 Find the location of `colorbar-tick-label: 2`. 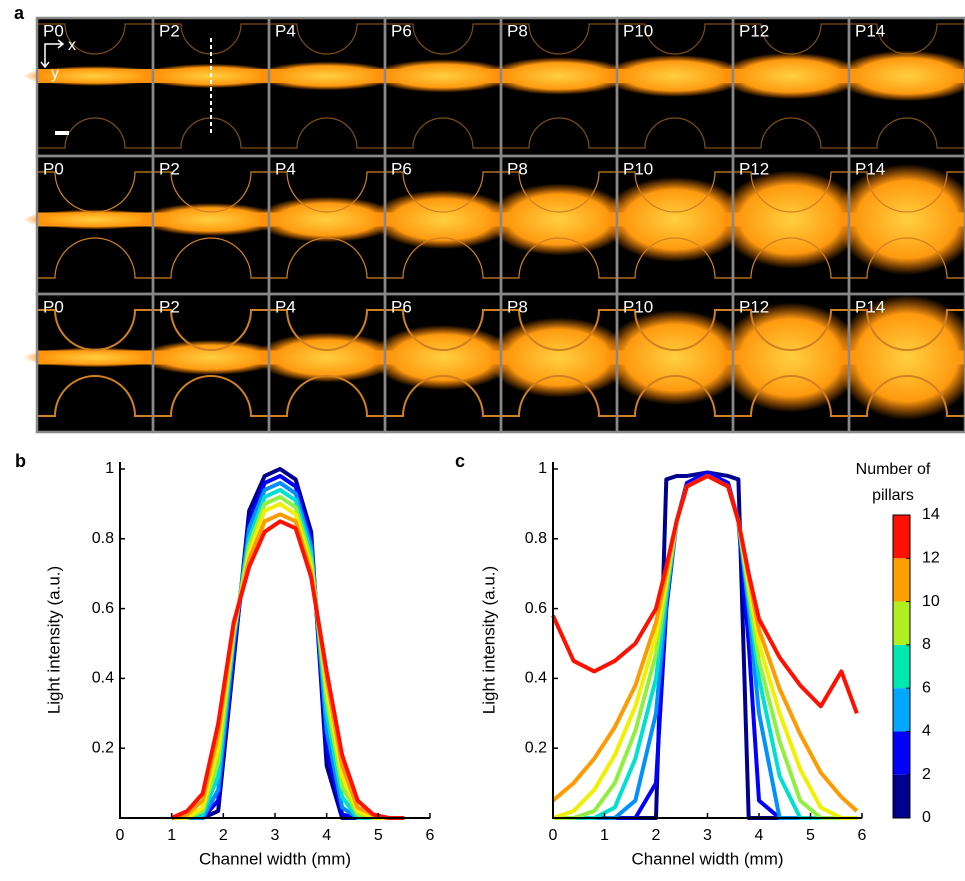

colorbar-tick-label: 2 is located at coordinates (926, 774).